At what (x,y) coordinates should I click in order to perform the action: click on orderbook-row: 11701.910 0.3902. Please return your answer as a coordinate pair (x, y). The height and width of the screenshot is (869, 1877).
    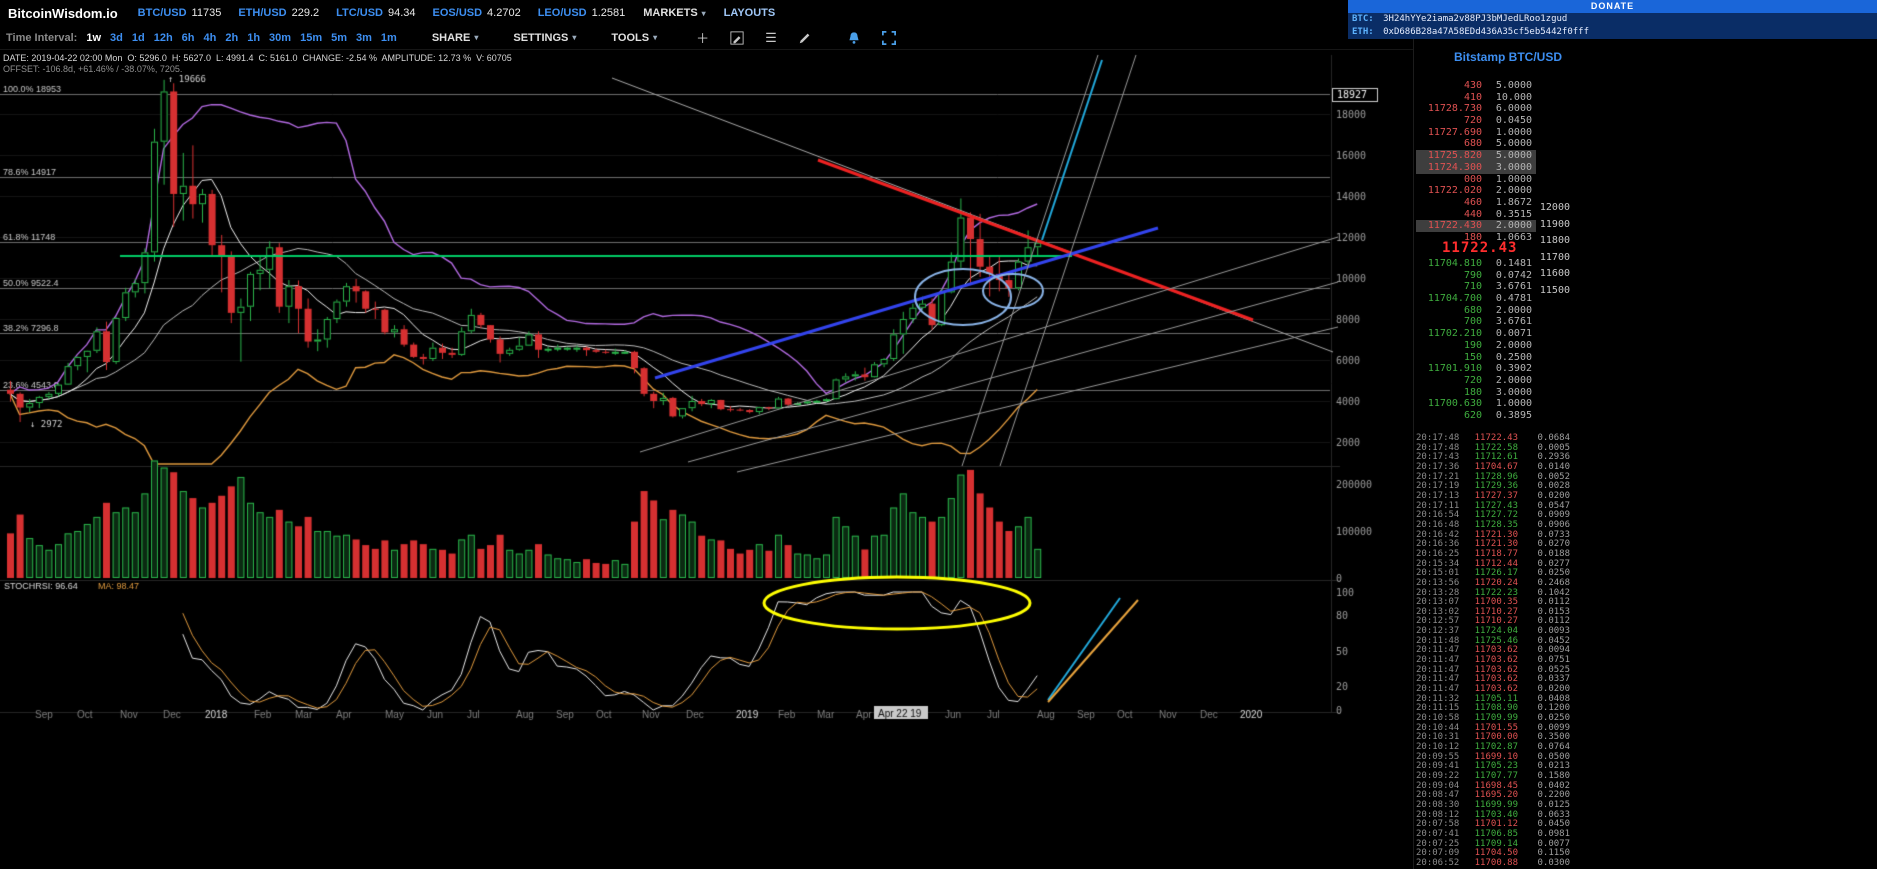
    Looking at the image, I should click on (1476, 369).